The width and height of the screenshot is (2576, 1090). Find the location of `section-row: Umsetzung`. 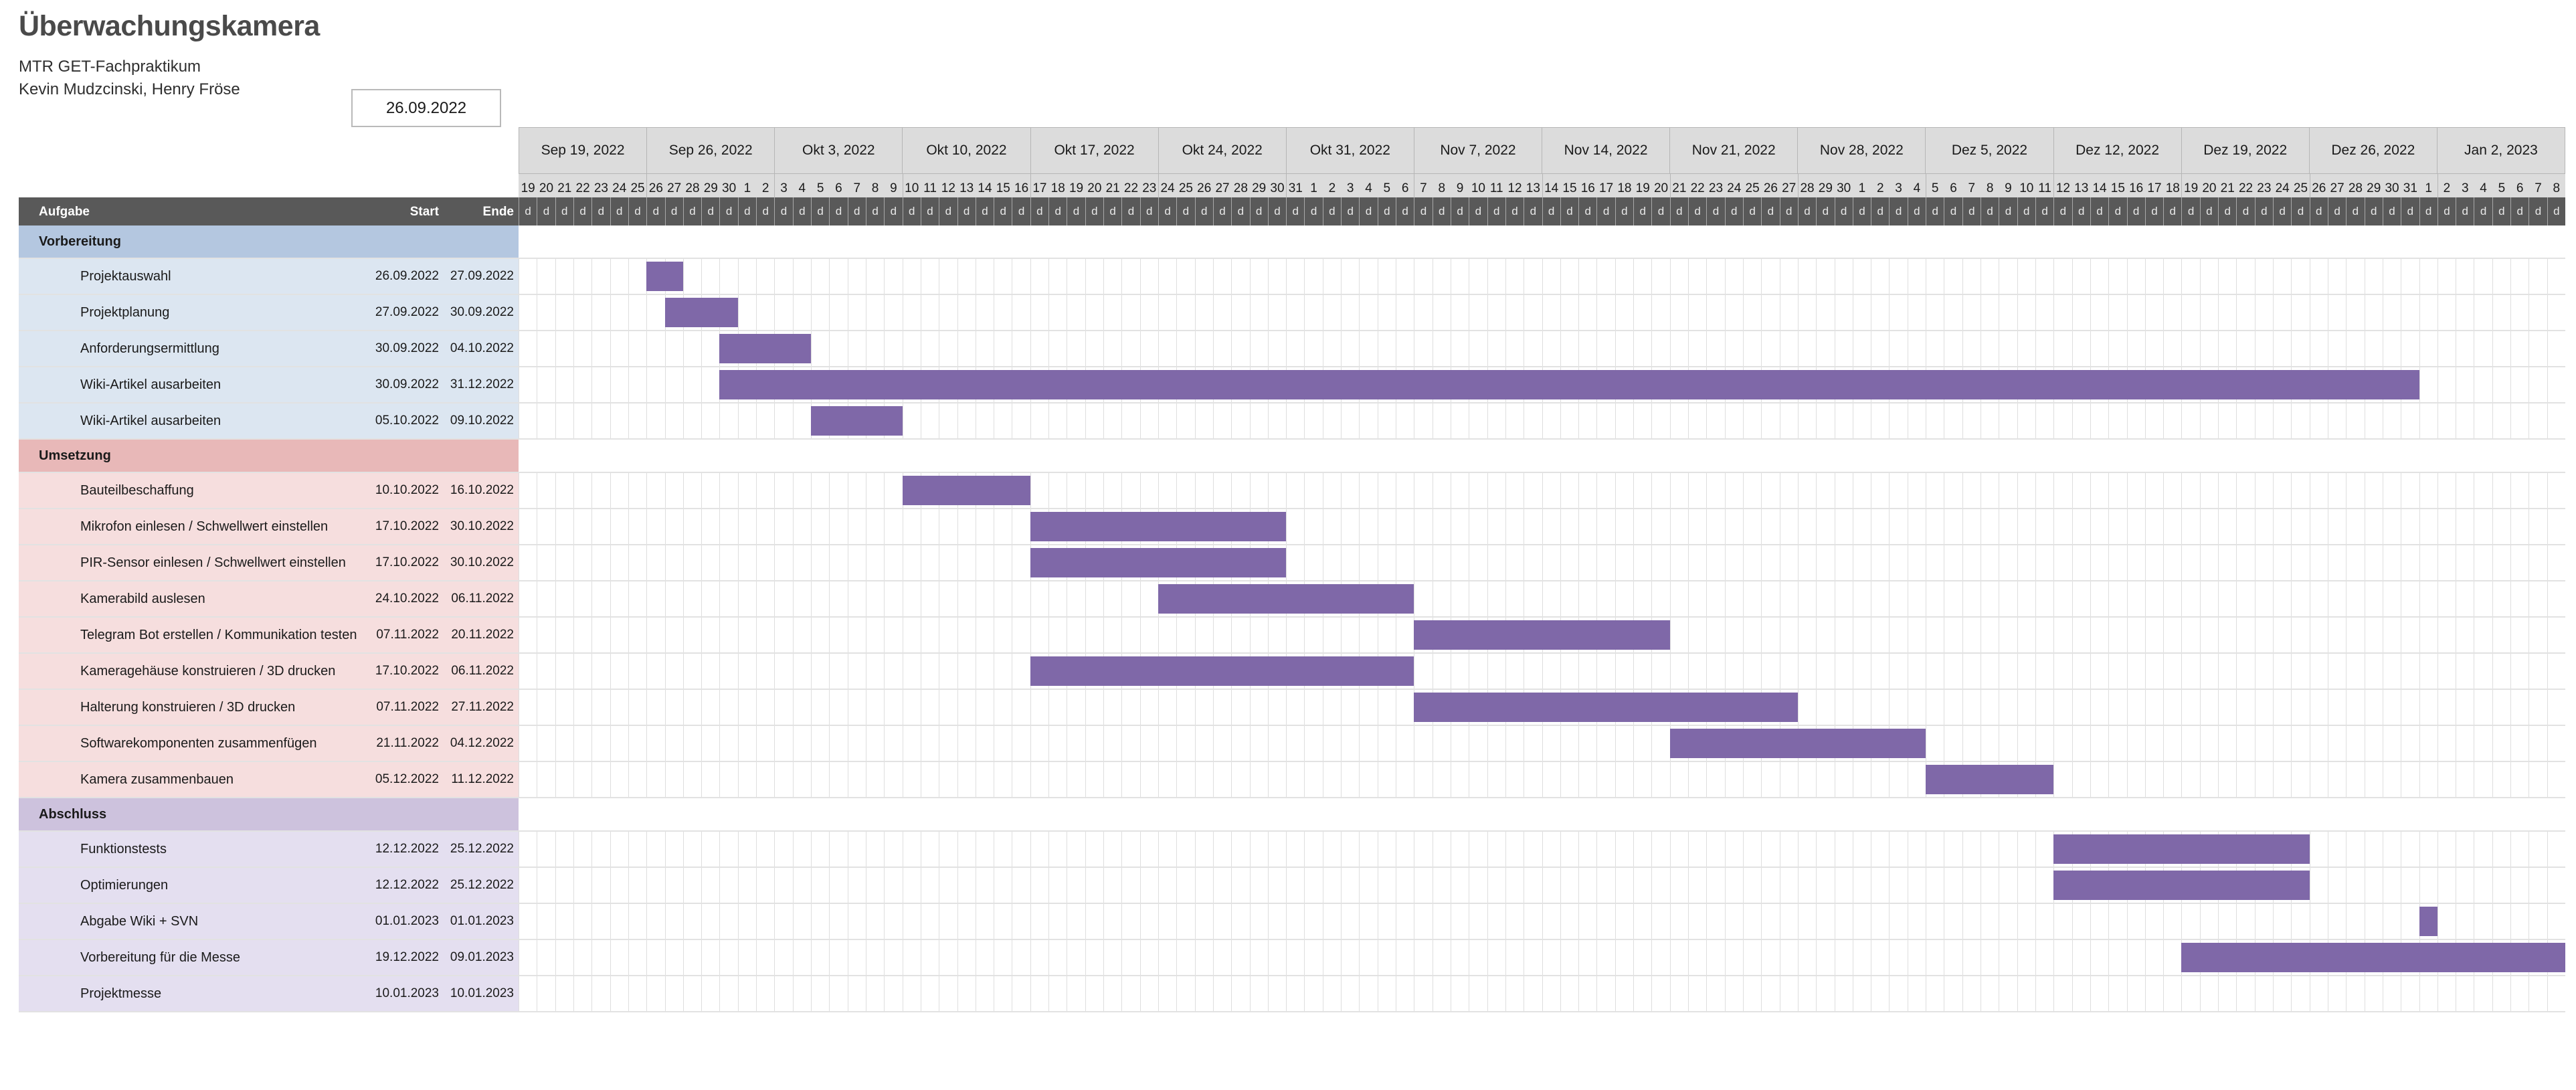

section-row: Umsetzung is located at coordinates (1292, 456).